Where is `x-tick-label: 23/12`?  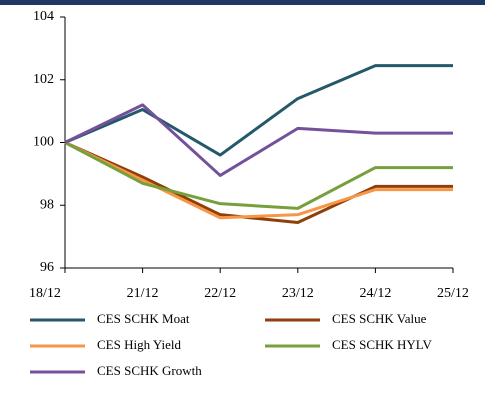 x-tick-label: 23/12 is located at coordinates (298, 293).